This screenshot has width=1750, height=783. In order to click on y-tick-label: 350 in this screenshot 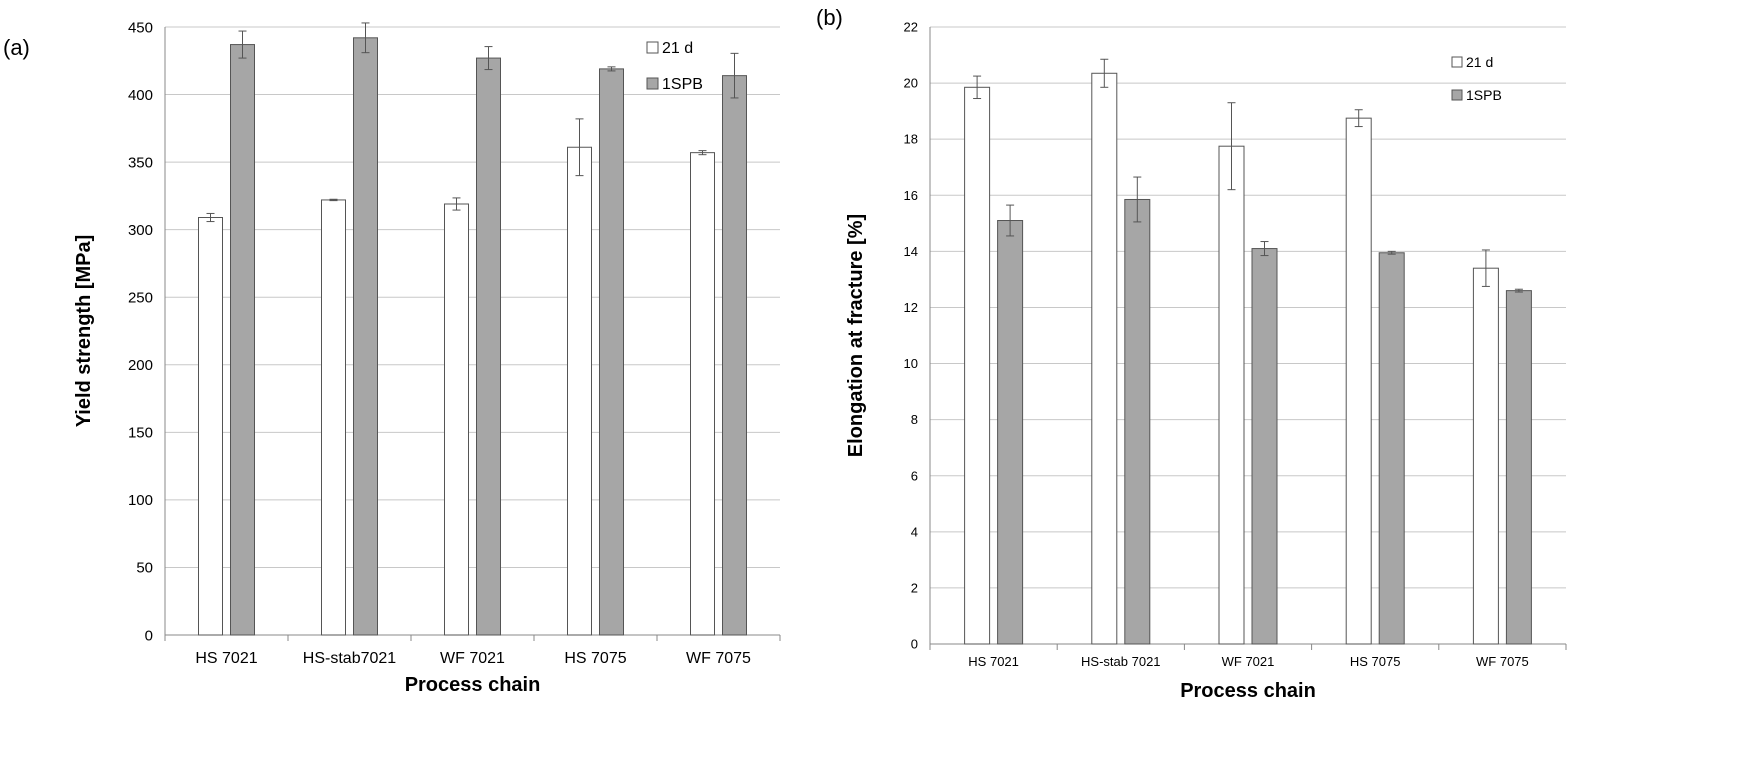, I will do `click(140, 162)`.